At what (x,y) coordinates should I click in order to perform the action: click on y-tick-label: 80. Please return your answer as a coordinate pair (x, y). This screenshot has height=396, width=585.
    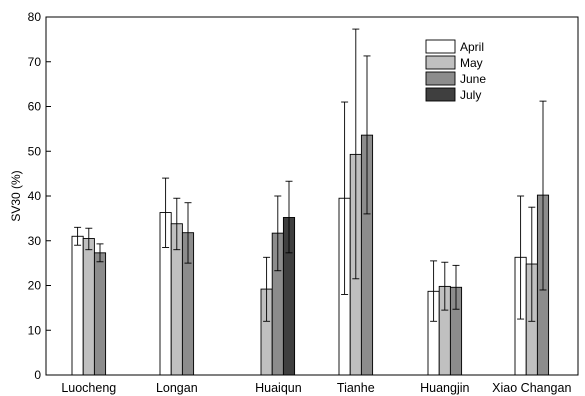
    Looking at the image, I should click on (35, 17).